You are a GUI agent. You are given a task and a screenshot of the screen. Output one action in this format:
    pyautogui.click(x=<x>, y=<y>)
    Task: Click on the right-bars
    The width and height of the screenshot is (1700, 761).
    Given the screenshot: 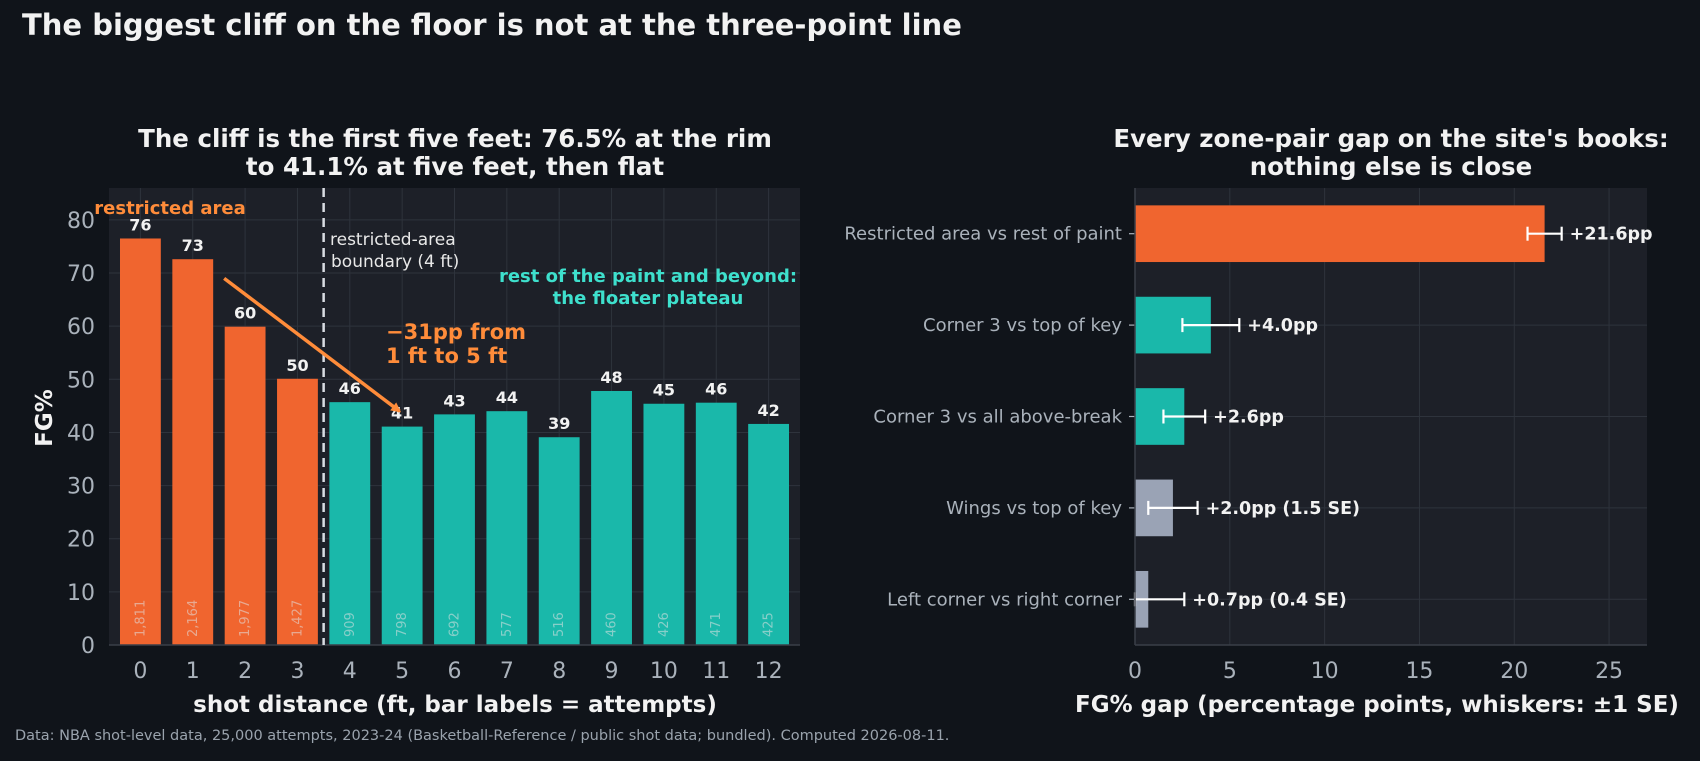 What is the action you would take?
    pyautogui.click(x=1348, y=416)
    